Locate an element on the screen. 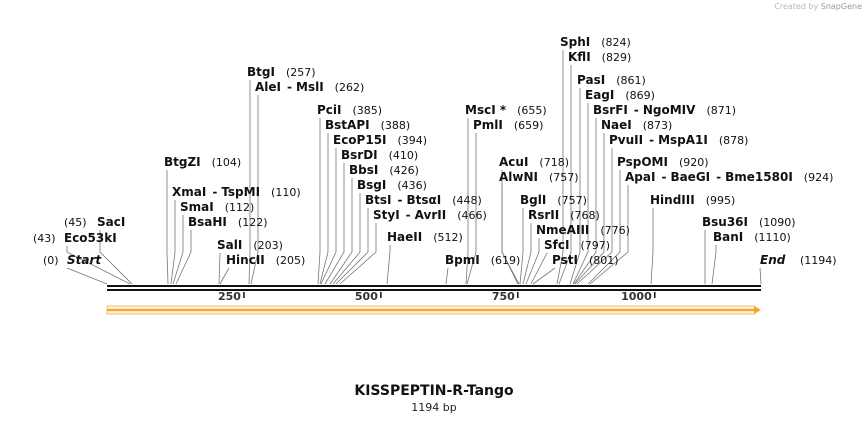  leader-sfci is located at coordinates (539, 268).